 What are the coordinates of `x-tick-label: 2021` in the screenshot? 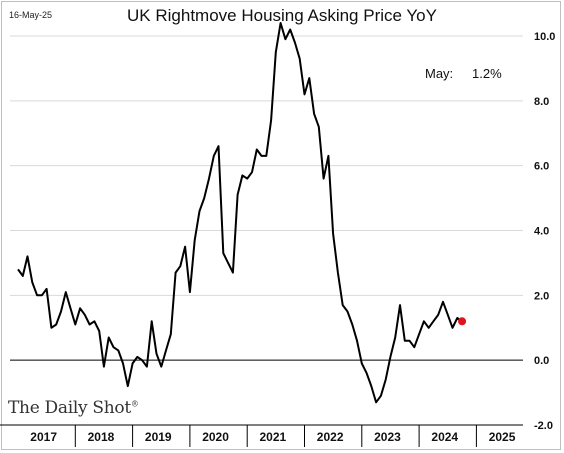 It's located at (272, 437).